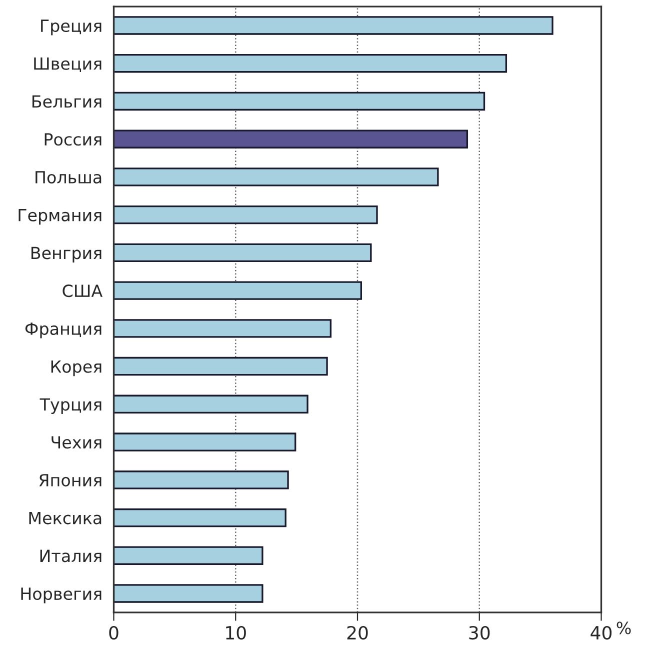 This screenshot has height=655, width=650. Describe the element at coordinates (60, 217) in the screenshot. I see `y-tick-label: Германия` at that location.